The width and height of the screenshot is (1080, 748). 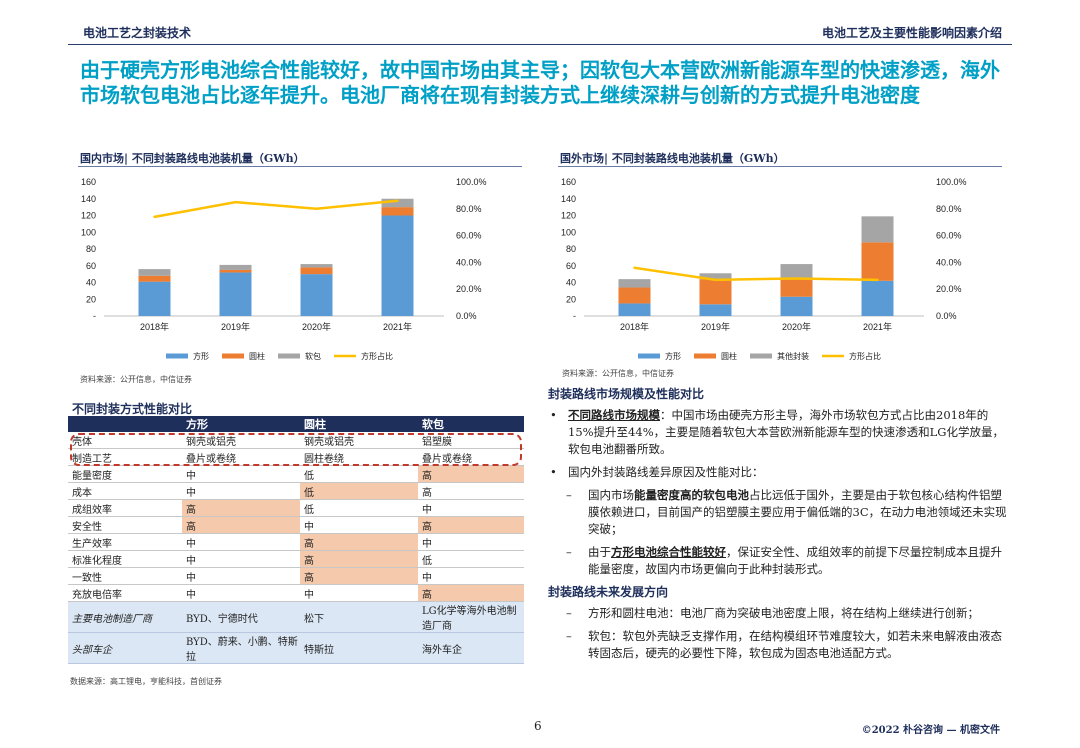 What do you see at coordinates (538, 726) in the screenshot?
I see `page-number: 6` at bounding box center [538, 726].